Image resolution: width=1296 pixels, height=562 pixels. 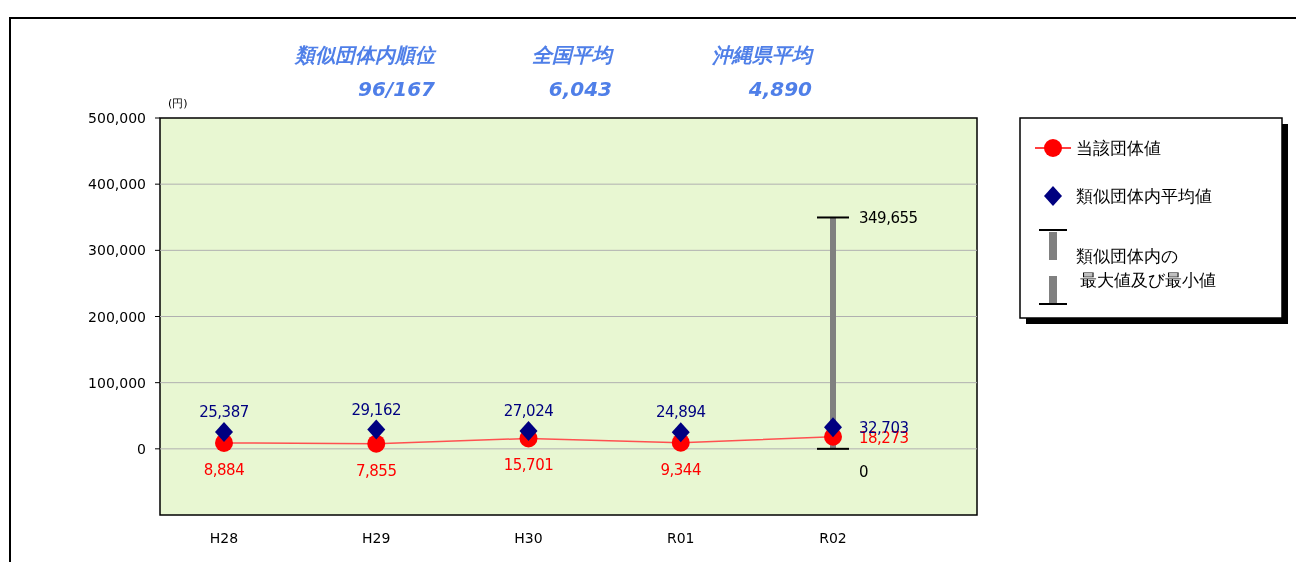 I want to click on y-tick-label: 400,000, so click(x=117, y=184).